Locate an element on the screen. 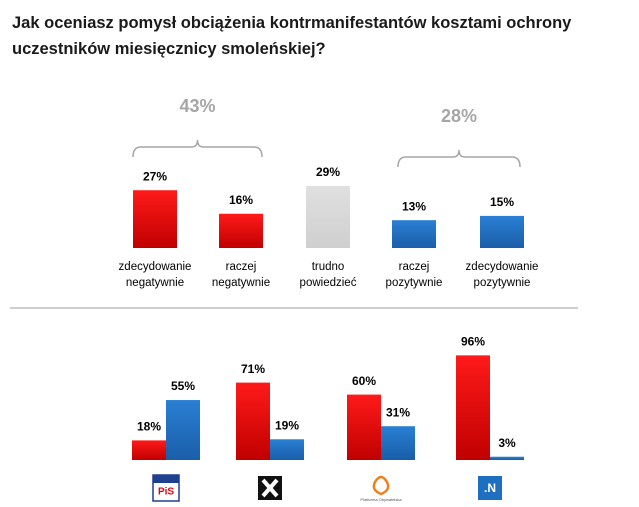 Image resolution: width=639 pixels, height=507 pixels. value-label: 55% is located at coordinates (183, 386).